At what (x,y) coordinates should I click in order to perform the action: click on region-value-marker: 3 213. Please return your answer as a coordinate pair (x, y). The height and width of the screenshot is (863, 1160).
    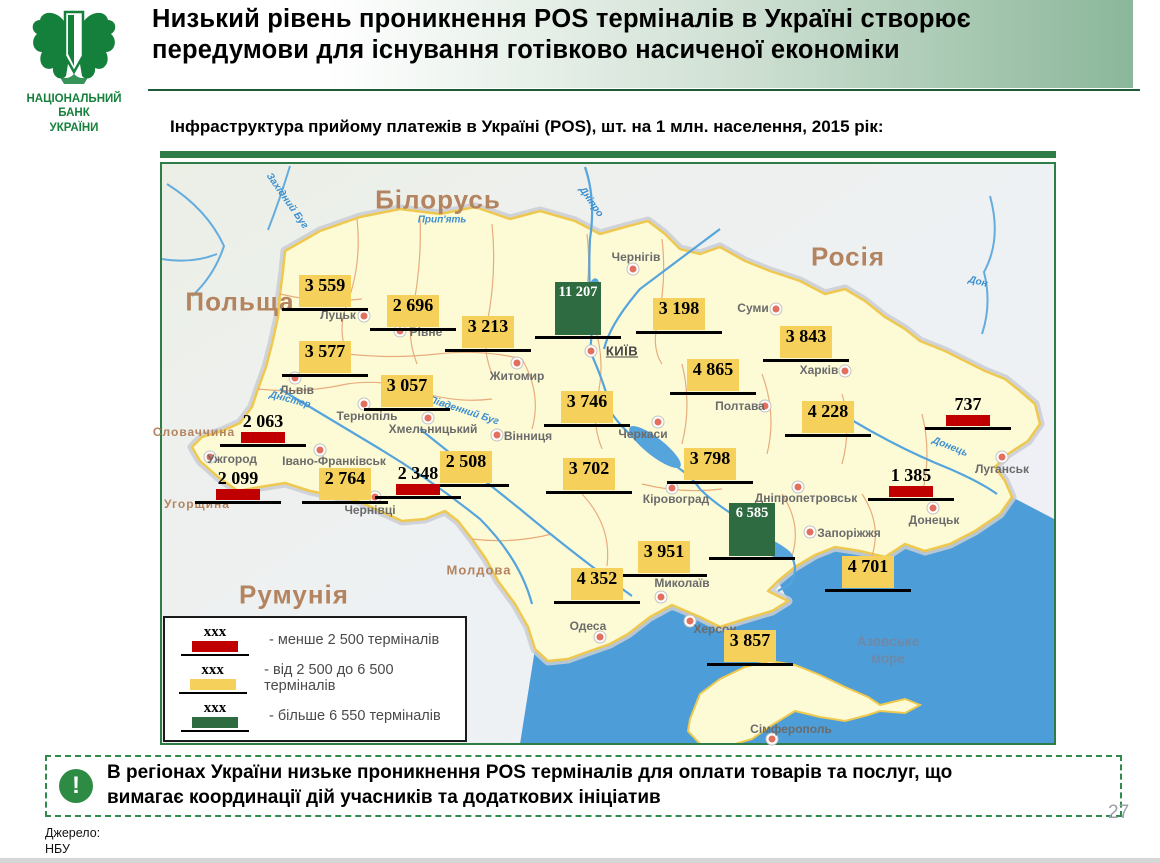
    Looking at the image, I should click on (488, 334).